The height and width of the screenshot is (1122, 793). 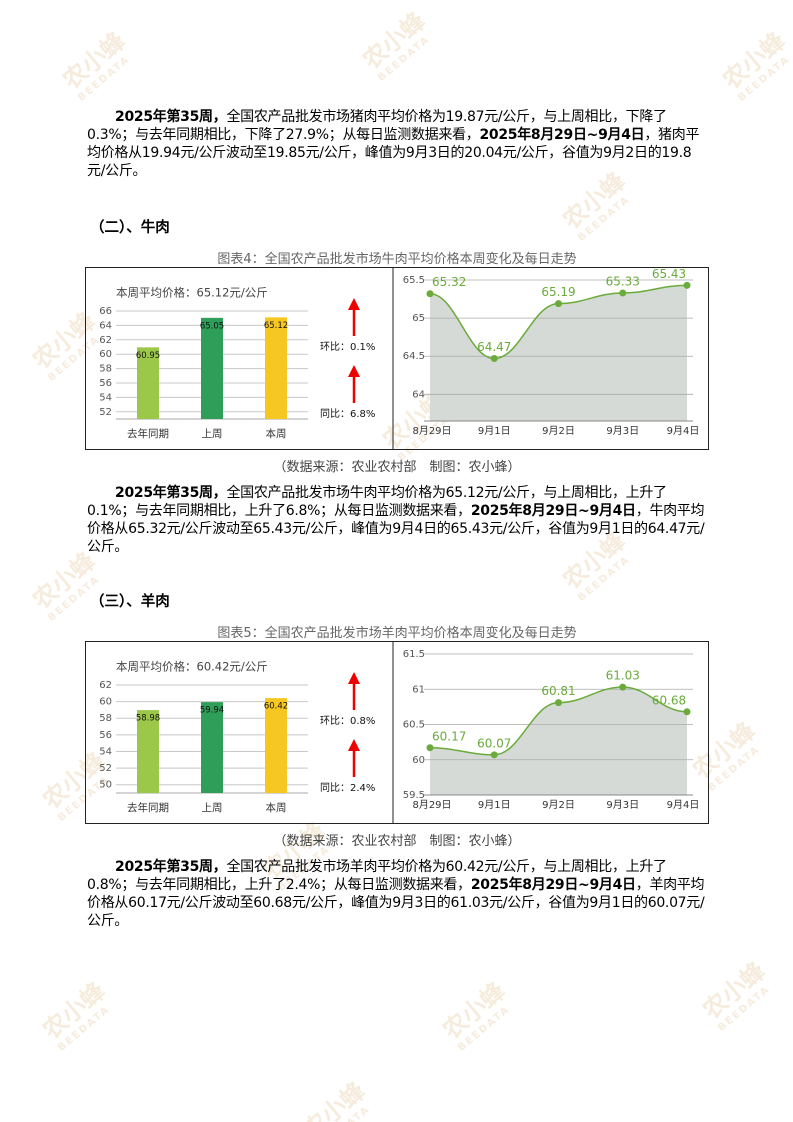 I want to click on point-label: 60.81, so click(x=558, y=691).